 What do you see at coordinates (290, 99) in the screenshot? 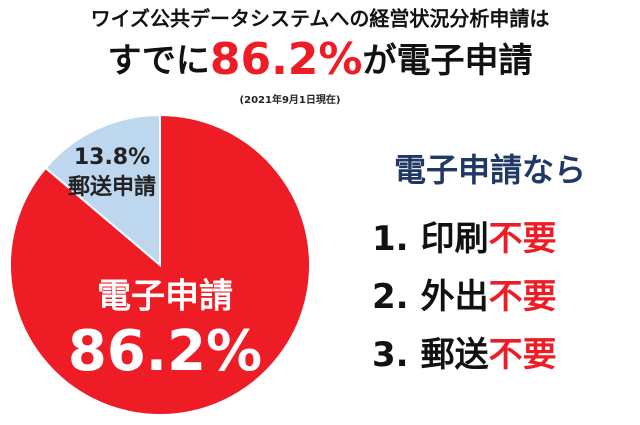
I see `note: (2021年9月1日現在)` at bounding box center [290, 99].